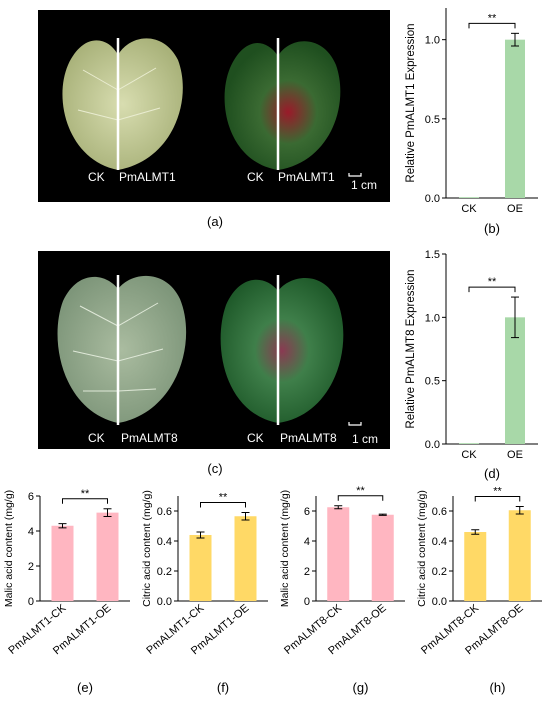 The width and height of the screenshot is (550, 708). Describe the element at coordinates (308, 438) in the screenshot. I see `label-gene-c2: PmALMT8` at that location.